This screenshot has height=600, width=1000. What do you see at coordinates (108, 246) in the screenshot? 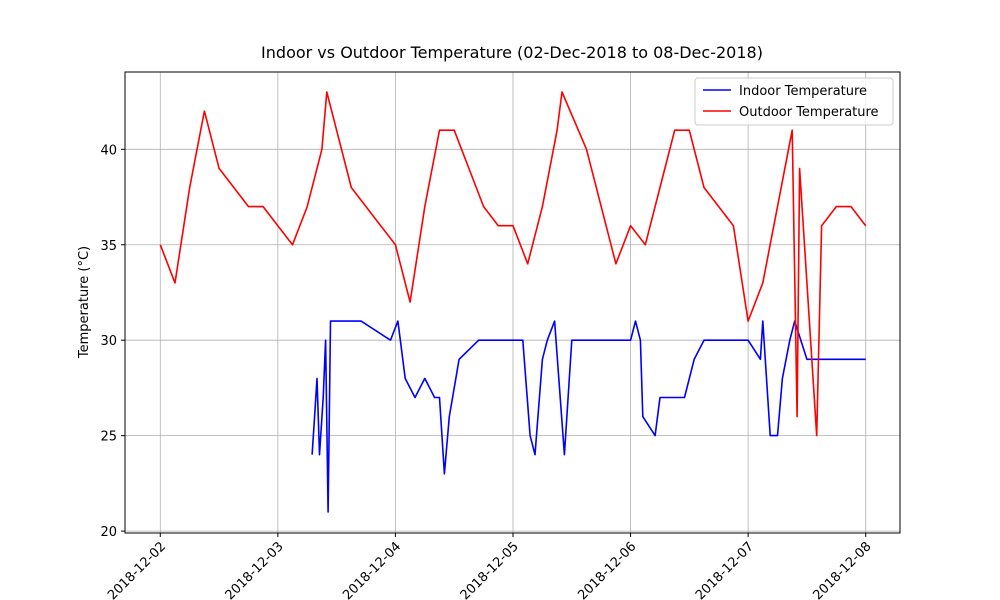
I see `y-tick-label: 35` at bounding box center [108, 246].